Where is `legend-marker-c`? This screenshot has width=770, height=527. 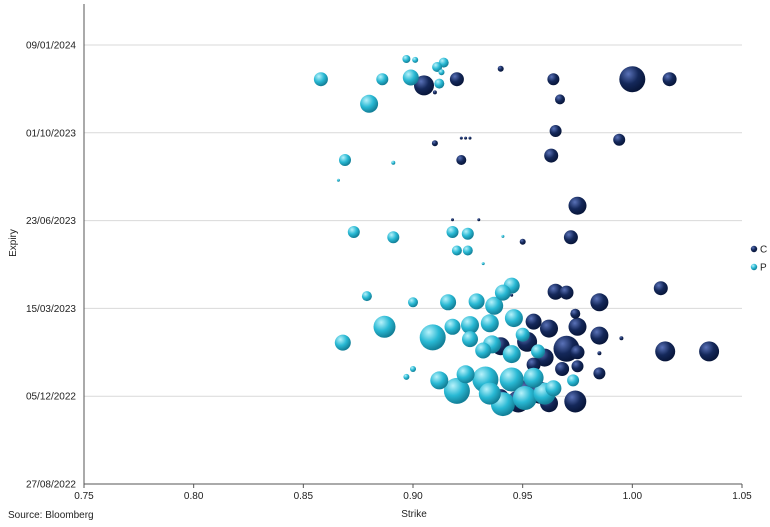 legend-marker-c is located at coordinates (754, 249).